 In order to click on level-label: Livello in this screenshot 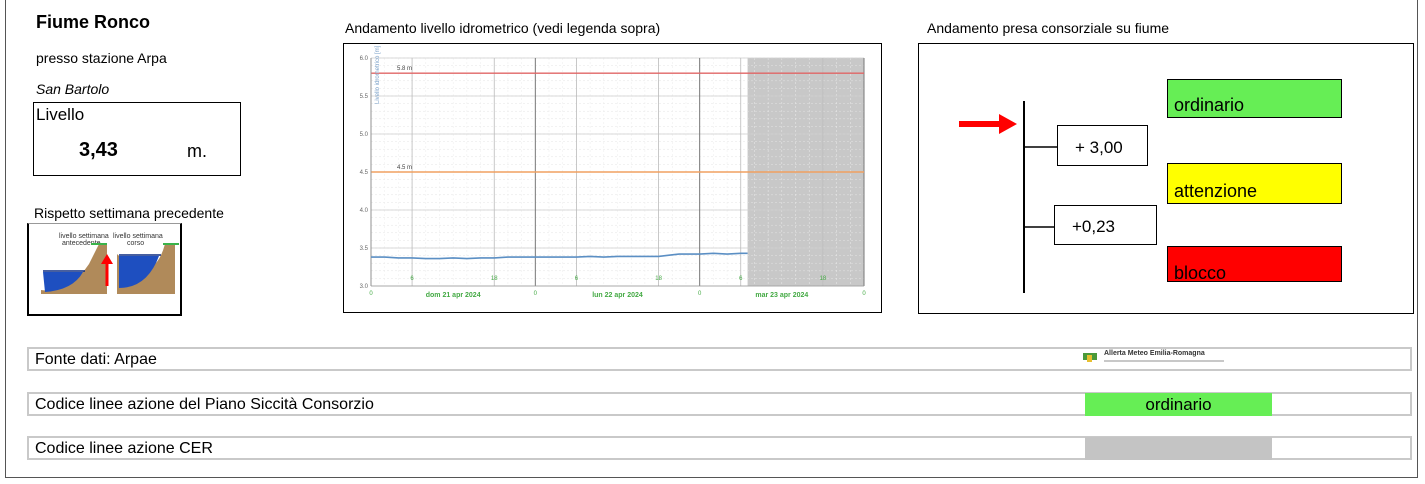, I will do `click(60, 114)`.